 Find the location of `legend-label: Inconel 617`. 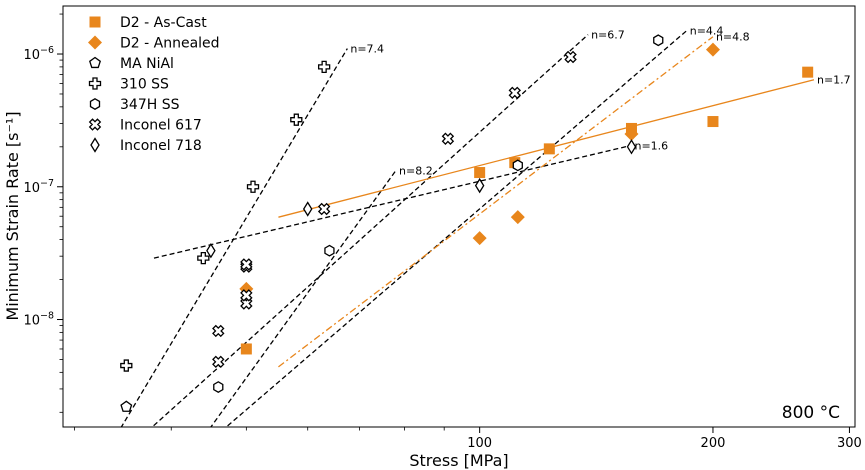

legend-label: Inconel 617 is located at coordinates (161, 126).